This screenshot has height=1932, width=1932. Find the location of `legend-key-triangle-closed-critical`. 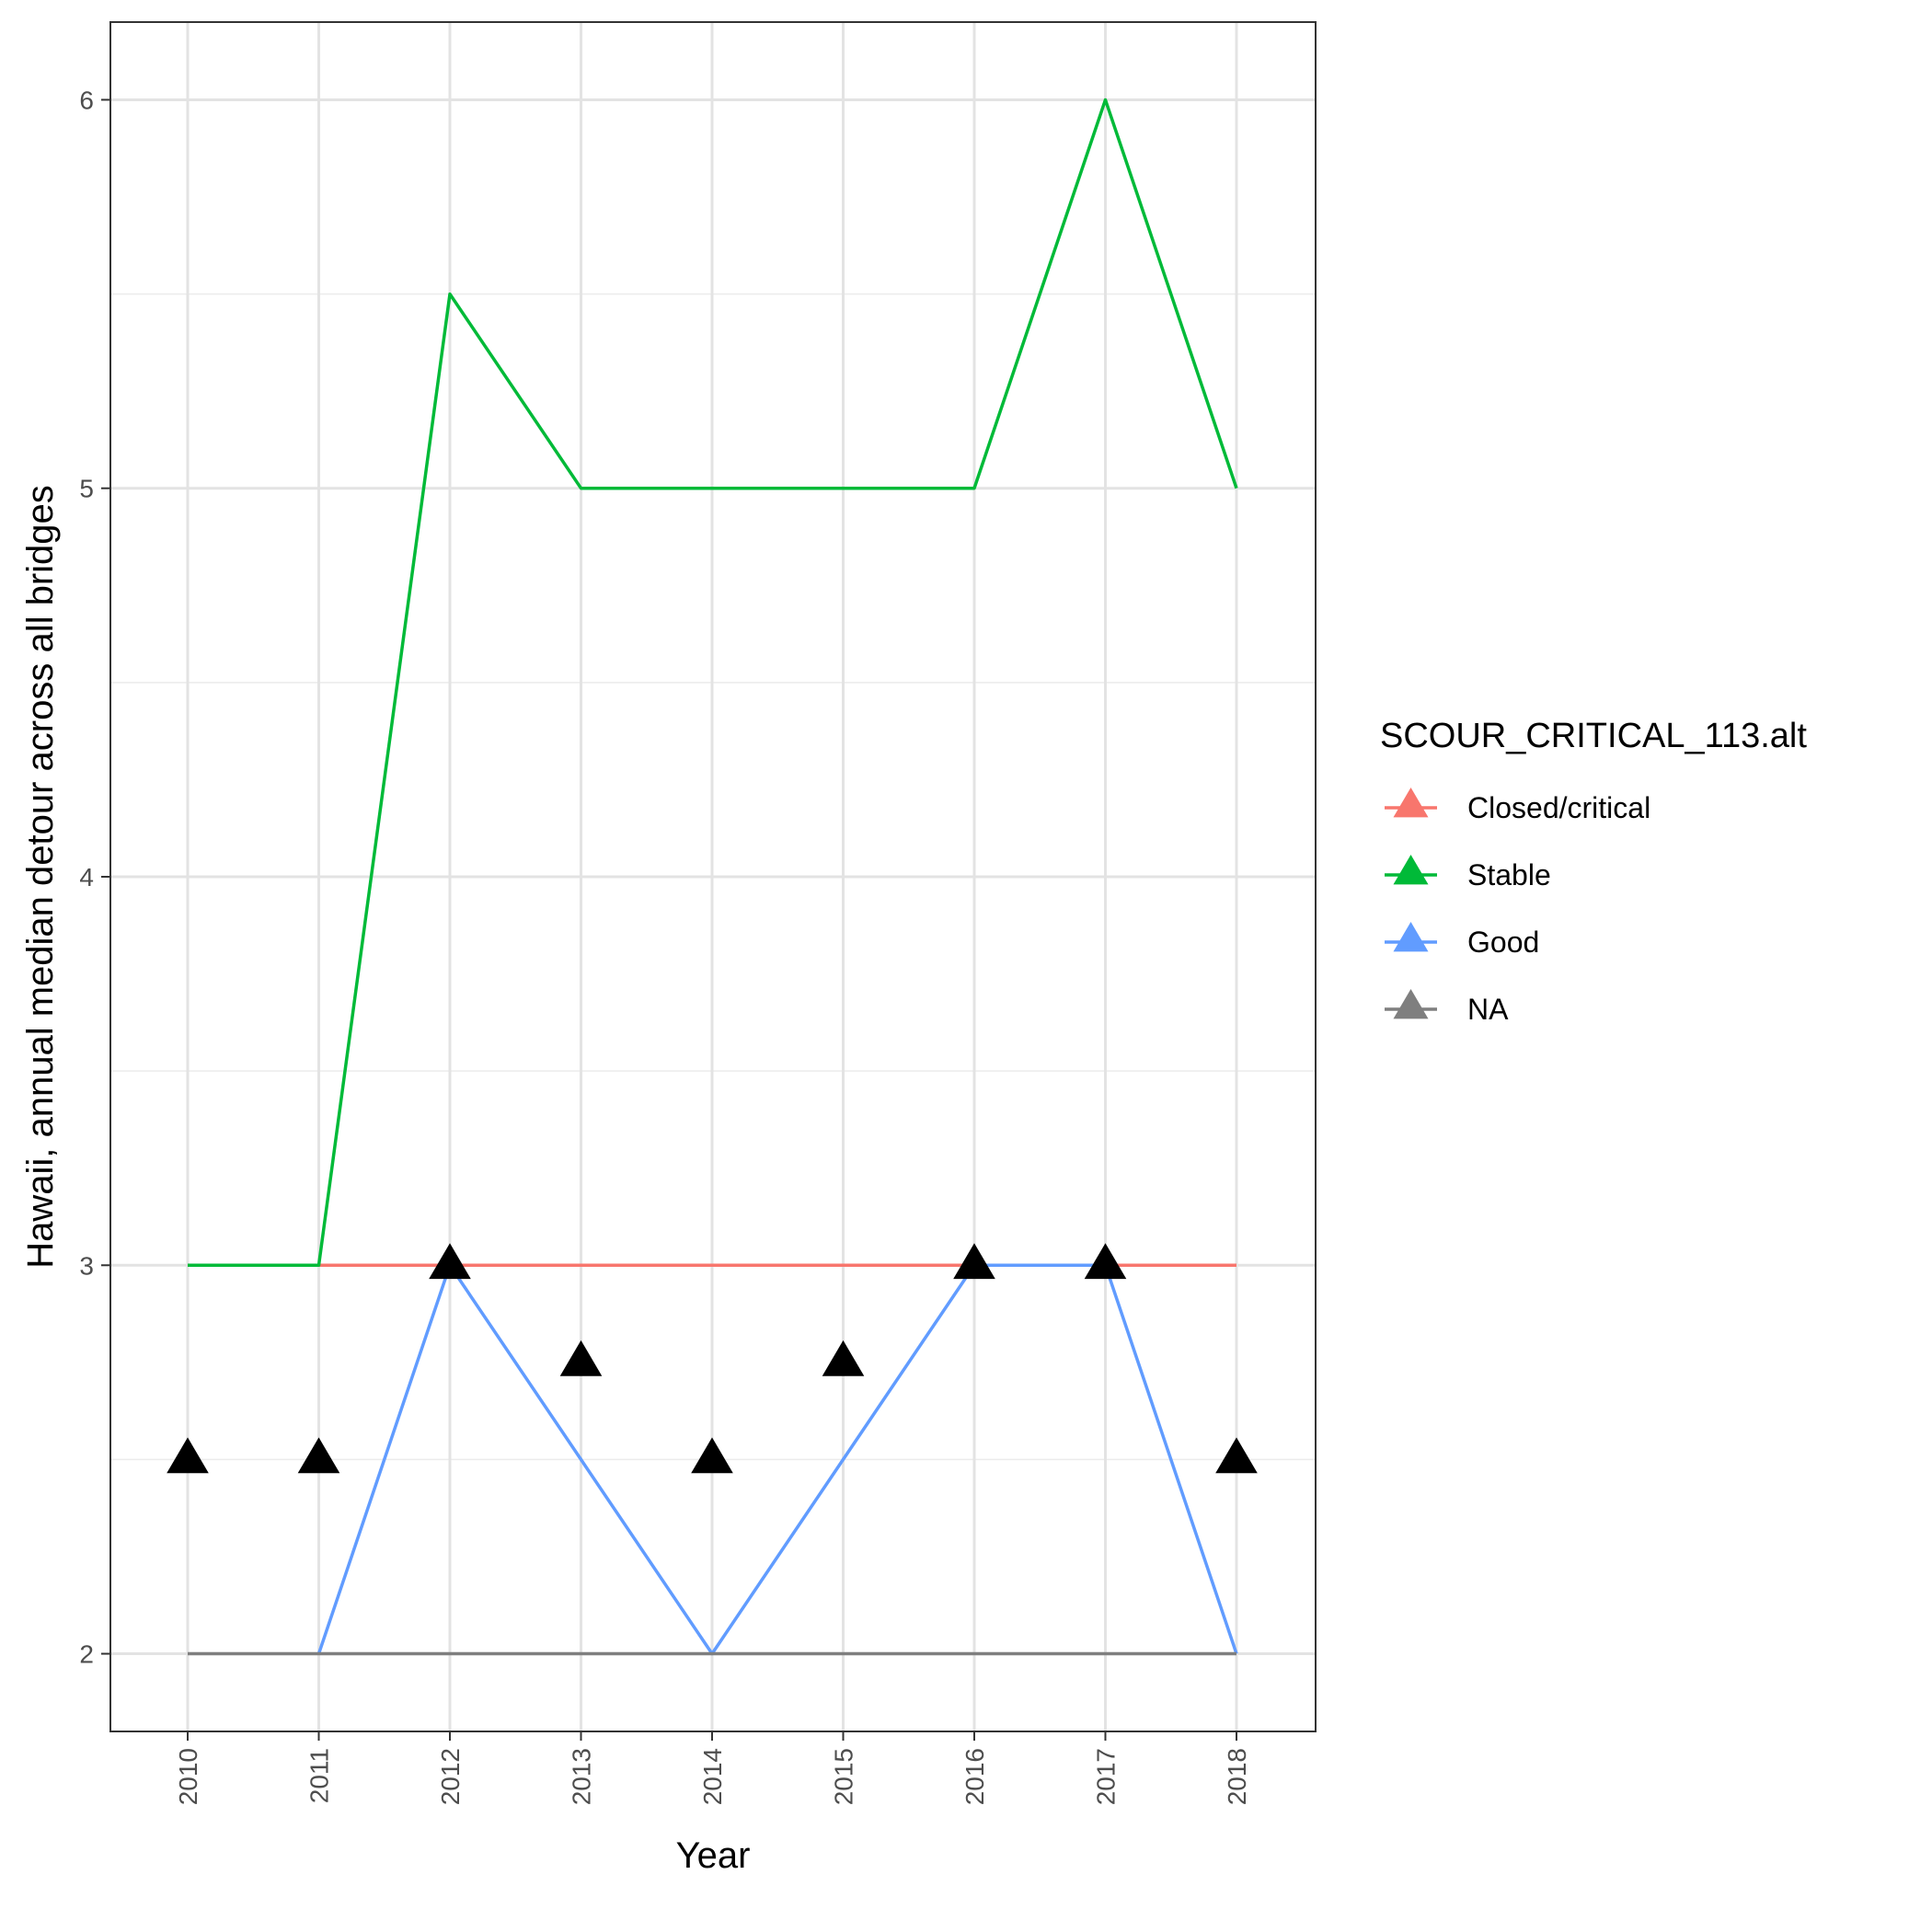

legend-key-triangle-closed-critical is located at coordinates (1411, 803).